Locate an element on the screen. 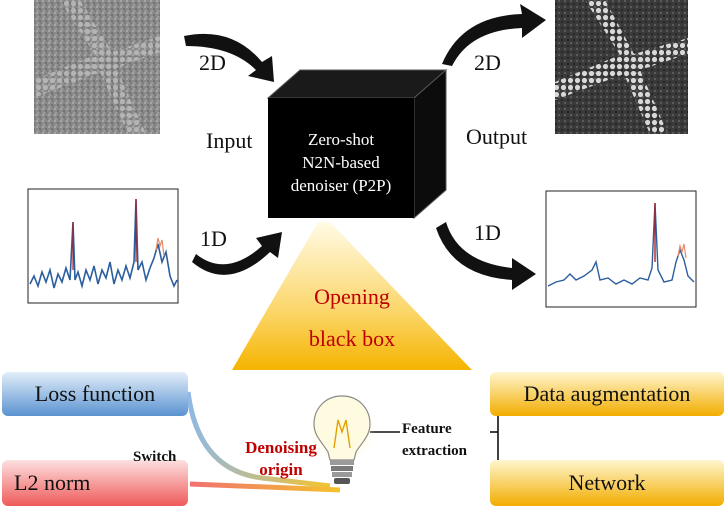  data-augmentation-box: Data augmentation is located at coordinates (607, 394).